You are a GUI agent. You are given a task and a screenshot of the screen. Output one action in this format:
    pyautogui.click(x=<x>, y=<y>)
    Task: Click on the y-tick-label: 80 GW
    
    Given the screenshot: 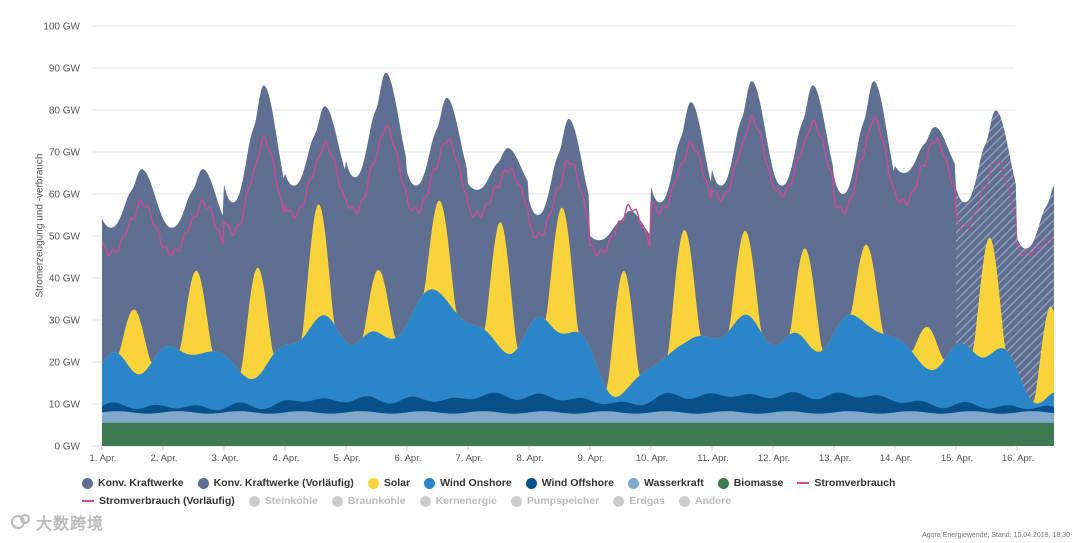 What is the action you would take?
    pyautogui.click(x=65, y=111)
    